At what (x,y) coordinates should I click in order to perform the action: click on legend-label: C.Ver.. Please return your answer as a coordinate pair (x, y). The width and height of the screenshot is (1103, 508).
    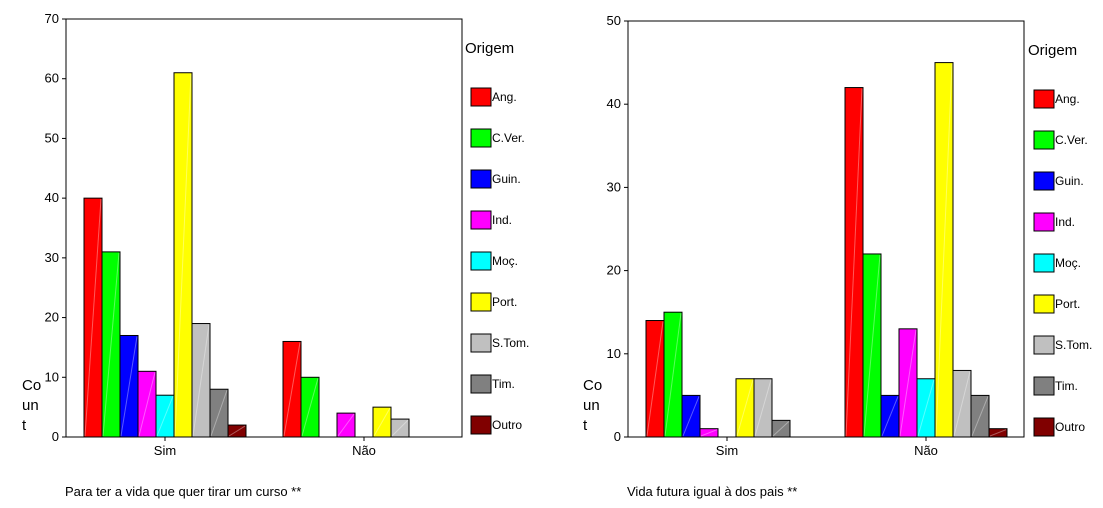
    Looking at the image, I should click on (508, 138).